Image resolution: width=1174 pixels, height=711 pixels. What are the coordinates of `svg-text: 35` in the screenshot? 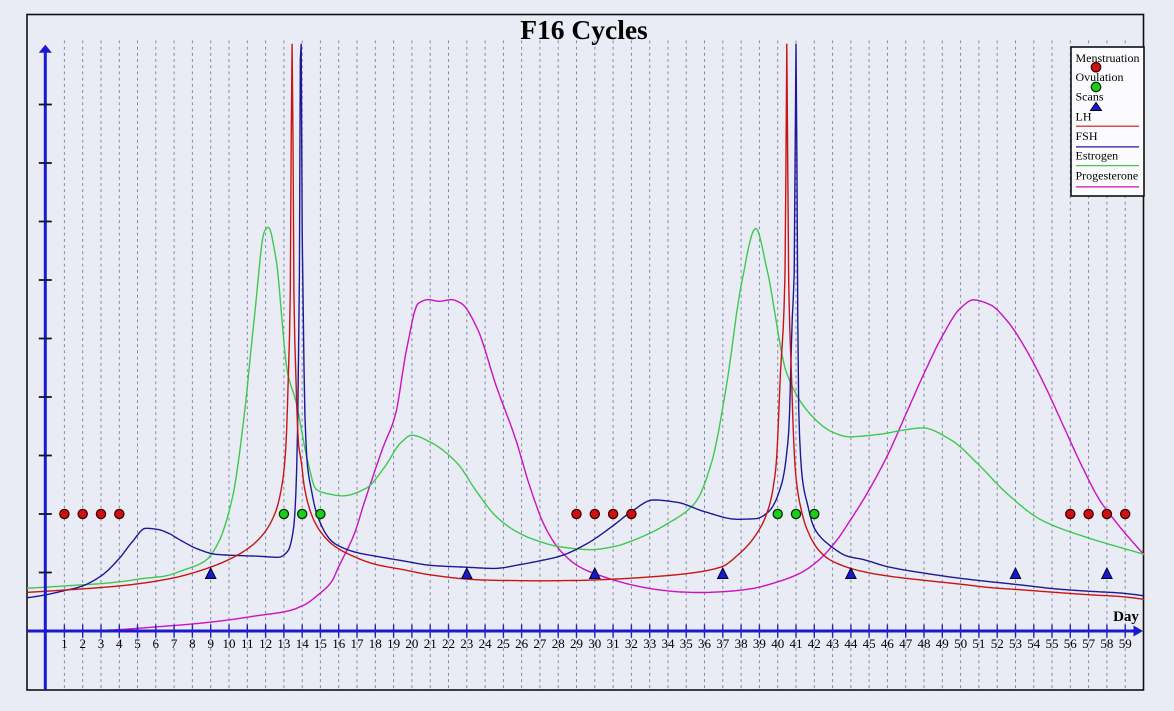 It's located at (686, 643).